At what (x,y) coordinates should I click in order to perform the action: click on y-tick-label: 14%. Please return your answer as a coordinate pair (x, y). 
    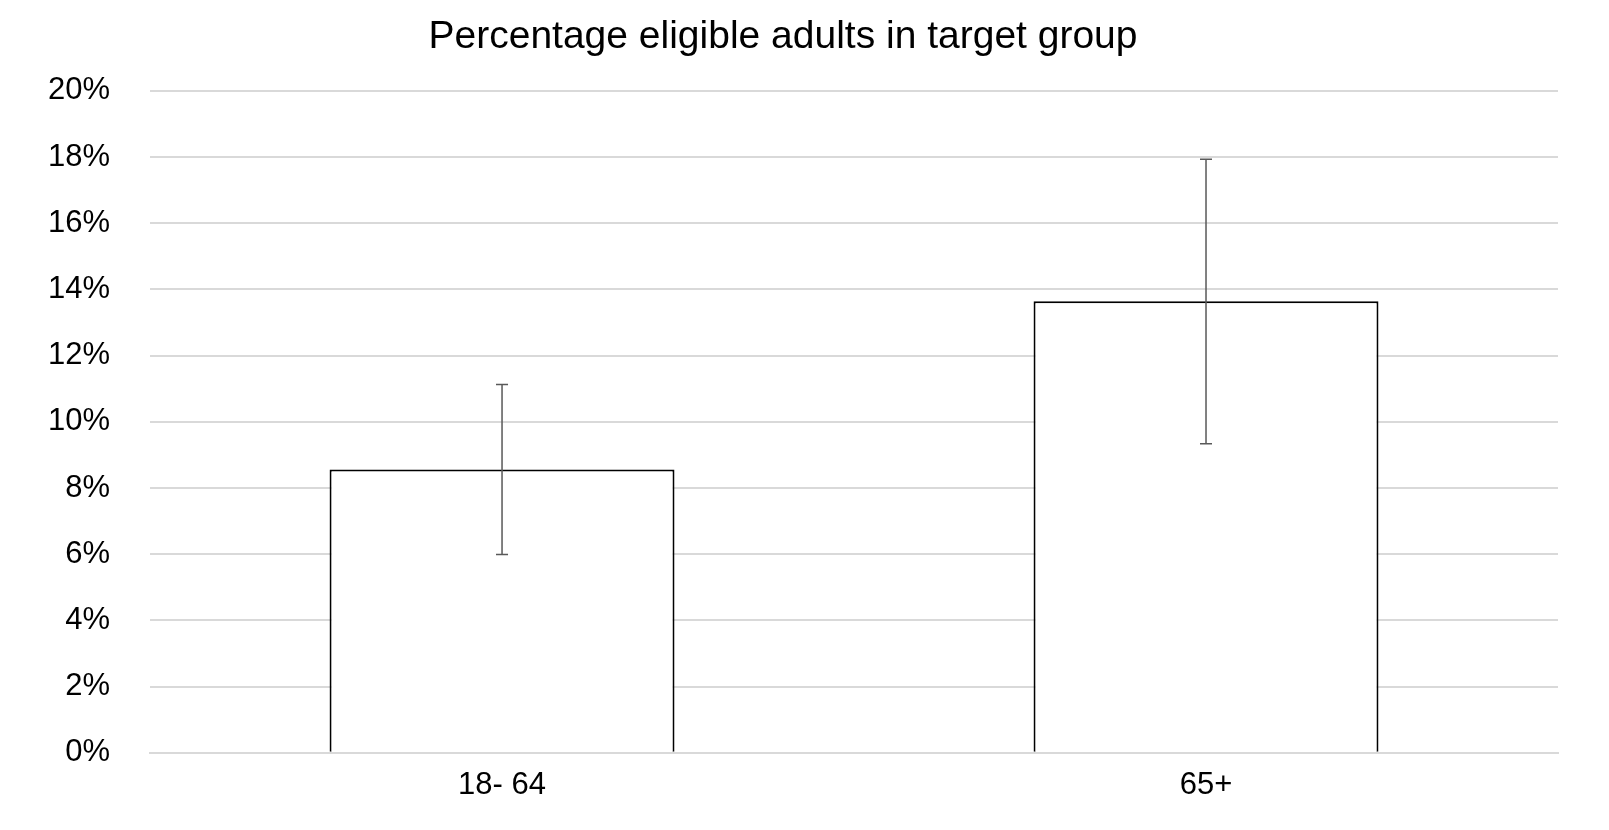
    Looking at the image, I should click on (79, 287).